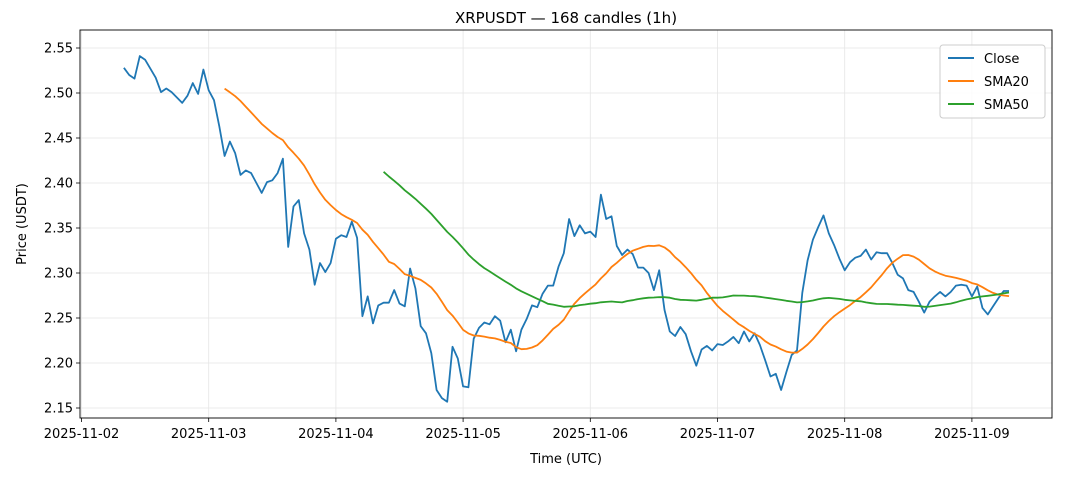 The image size is (1068, 481). Describe the element at coordinates (845, 434) in the screenshot. I see `x-tick-label: 2025-11-08` at that location.